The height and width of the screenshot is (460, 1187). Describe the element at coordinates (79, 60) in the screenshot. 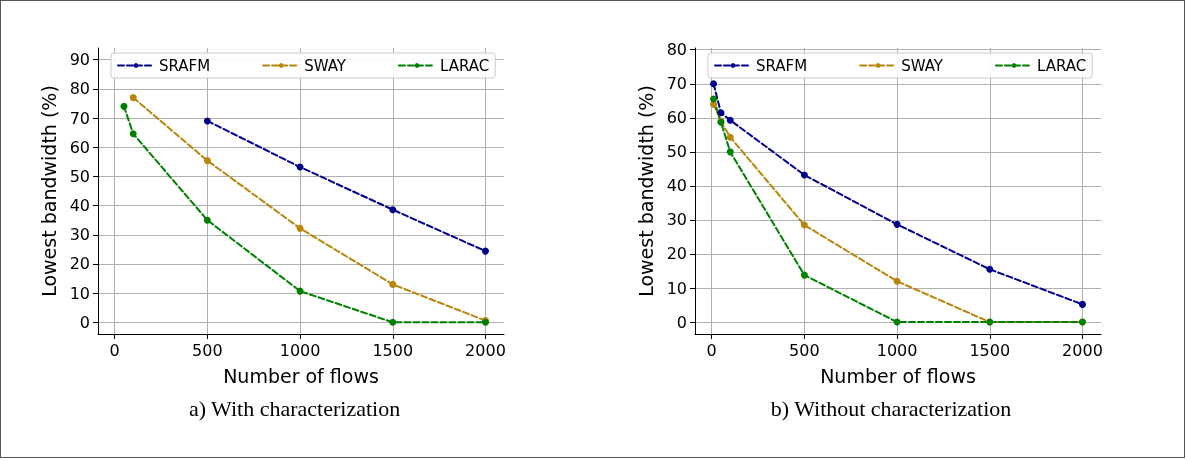

I see `y-tick-label: 90` at that location.